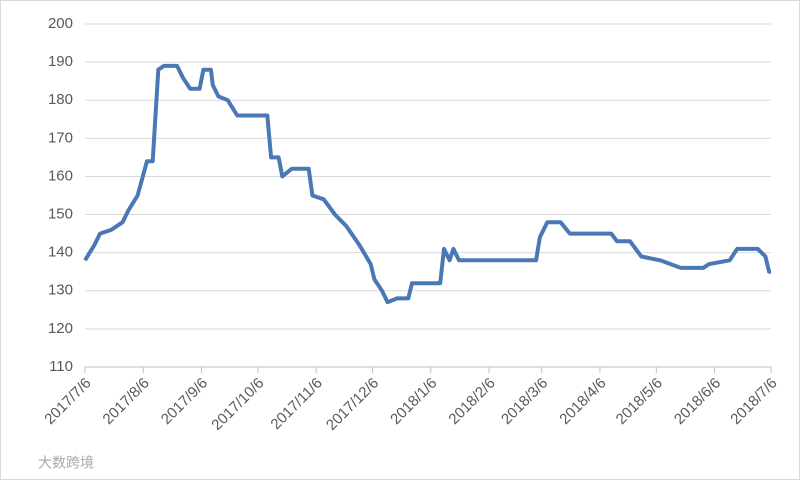 Image resolution: width=800 pixels, height=480 pixels. What do you see at coordinates (60, 61) in the screenshot?
I see `y-tick-label: 190` at bounding box center [60, 61].